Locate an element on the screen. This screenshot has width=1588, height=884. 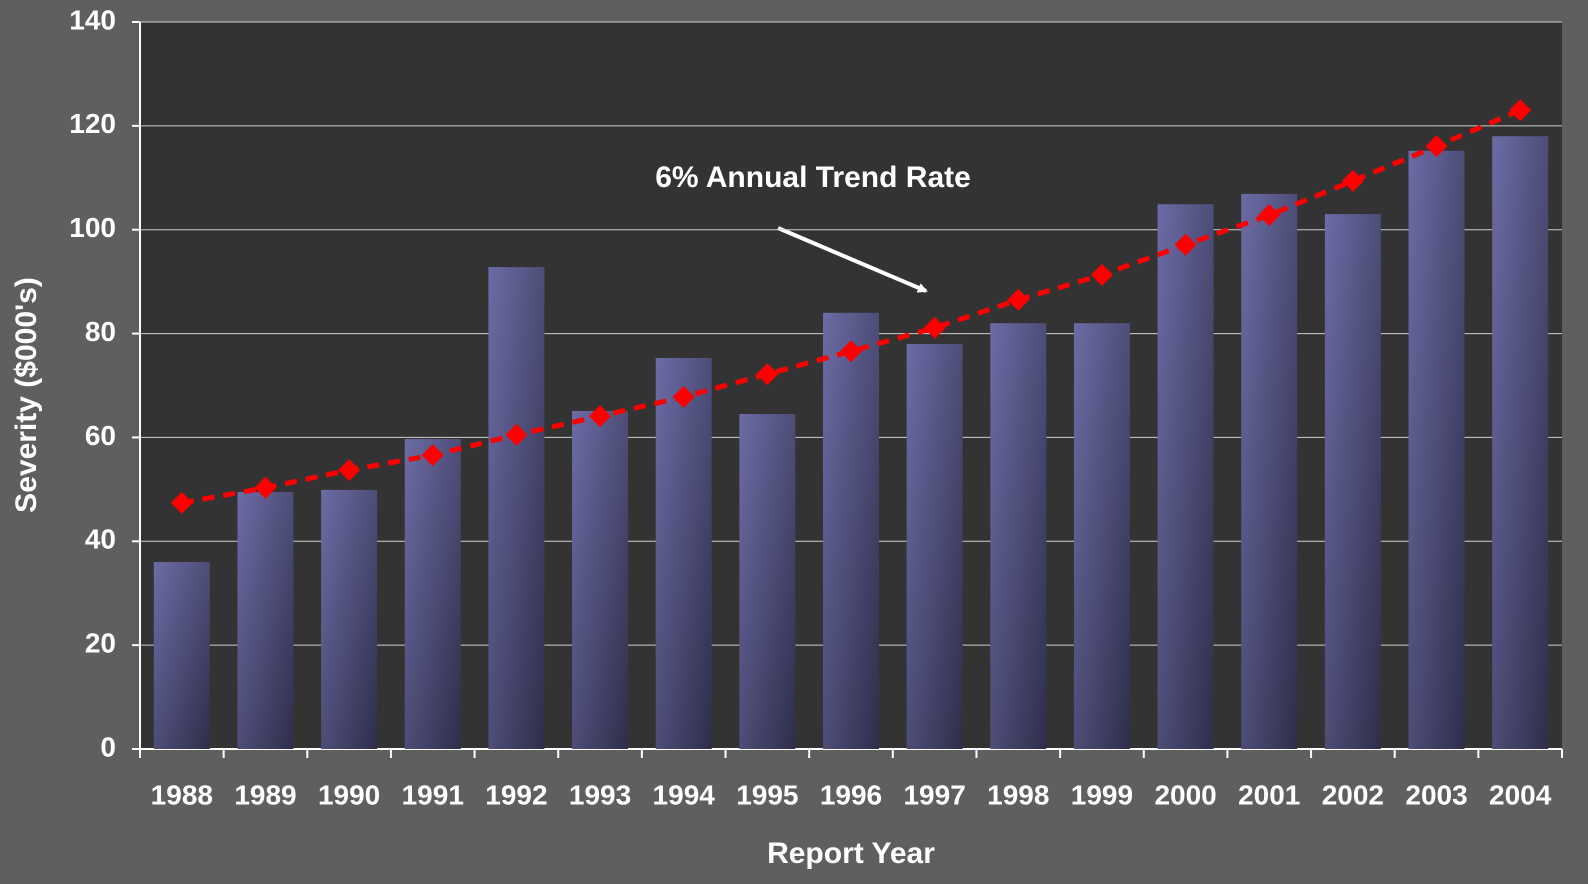
y-tick-label: 100 is located at coordinates (92, 227).